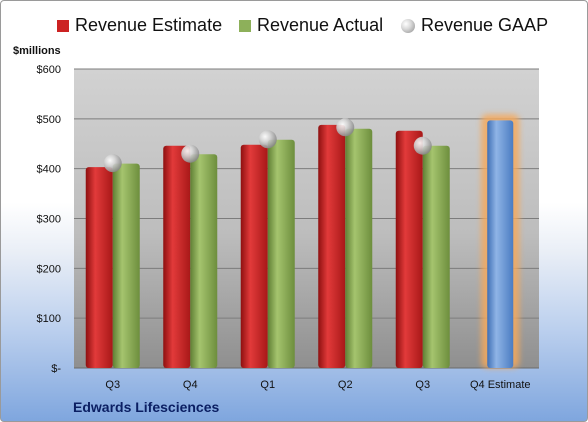 The image size is (588, 422). I want to click on x-tick-label: Q2, so click(345, 385).